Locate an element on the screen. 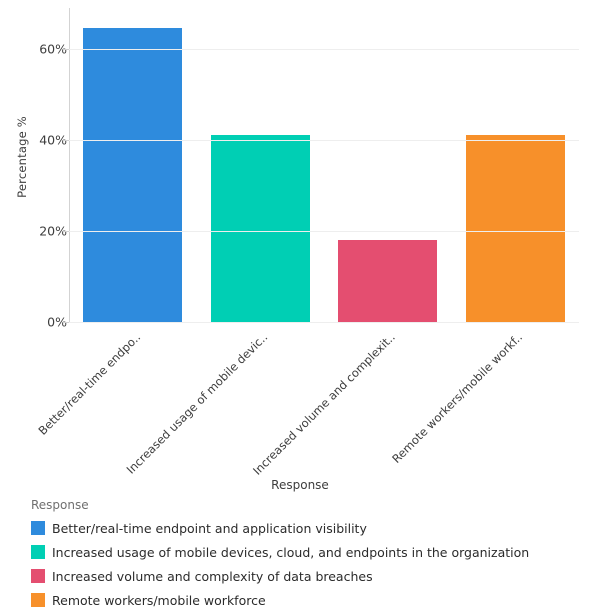 This screenshot has height=614, width=600. x-tick-label: Increased usage of mobile devic.. is located at coordinates (197, 403).